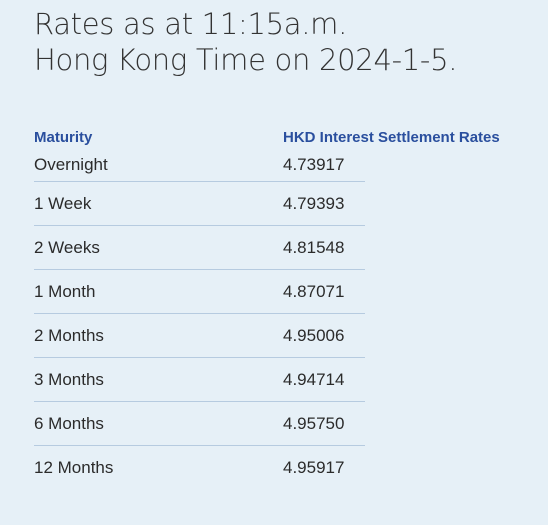  What do you see at coordinates (199, 380) in the screenshot?
I see `table-row: 3 Months 4.94714` at bounding box center [199, 380].